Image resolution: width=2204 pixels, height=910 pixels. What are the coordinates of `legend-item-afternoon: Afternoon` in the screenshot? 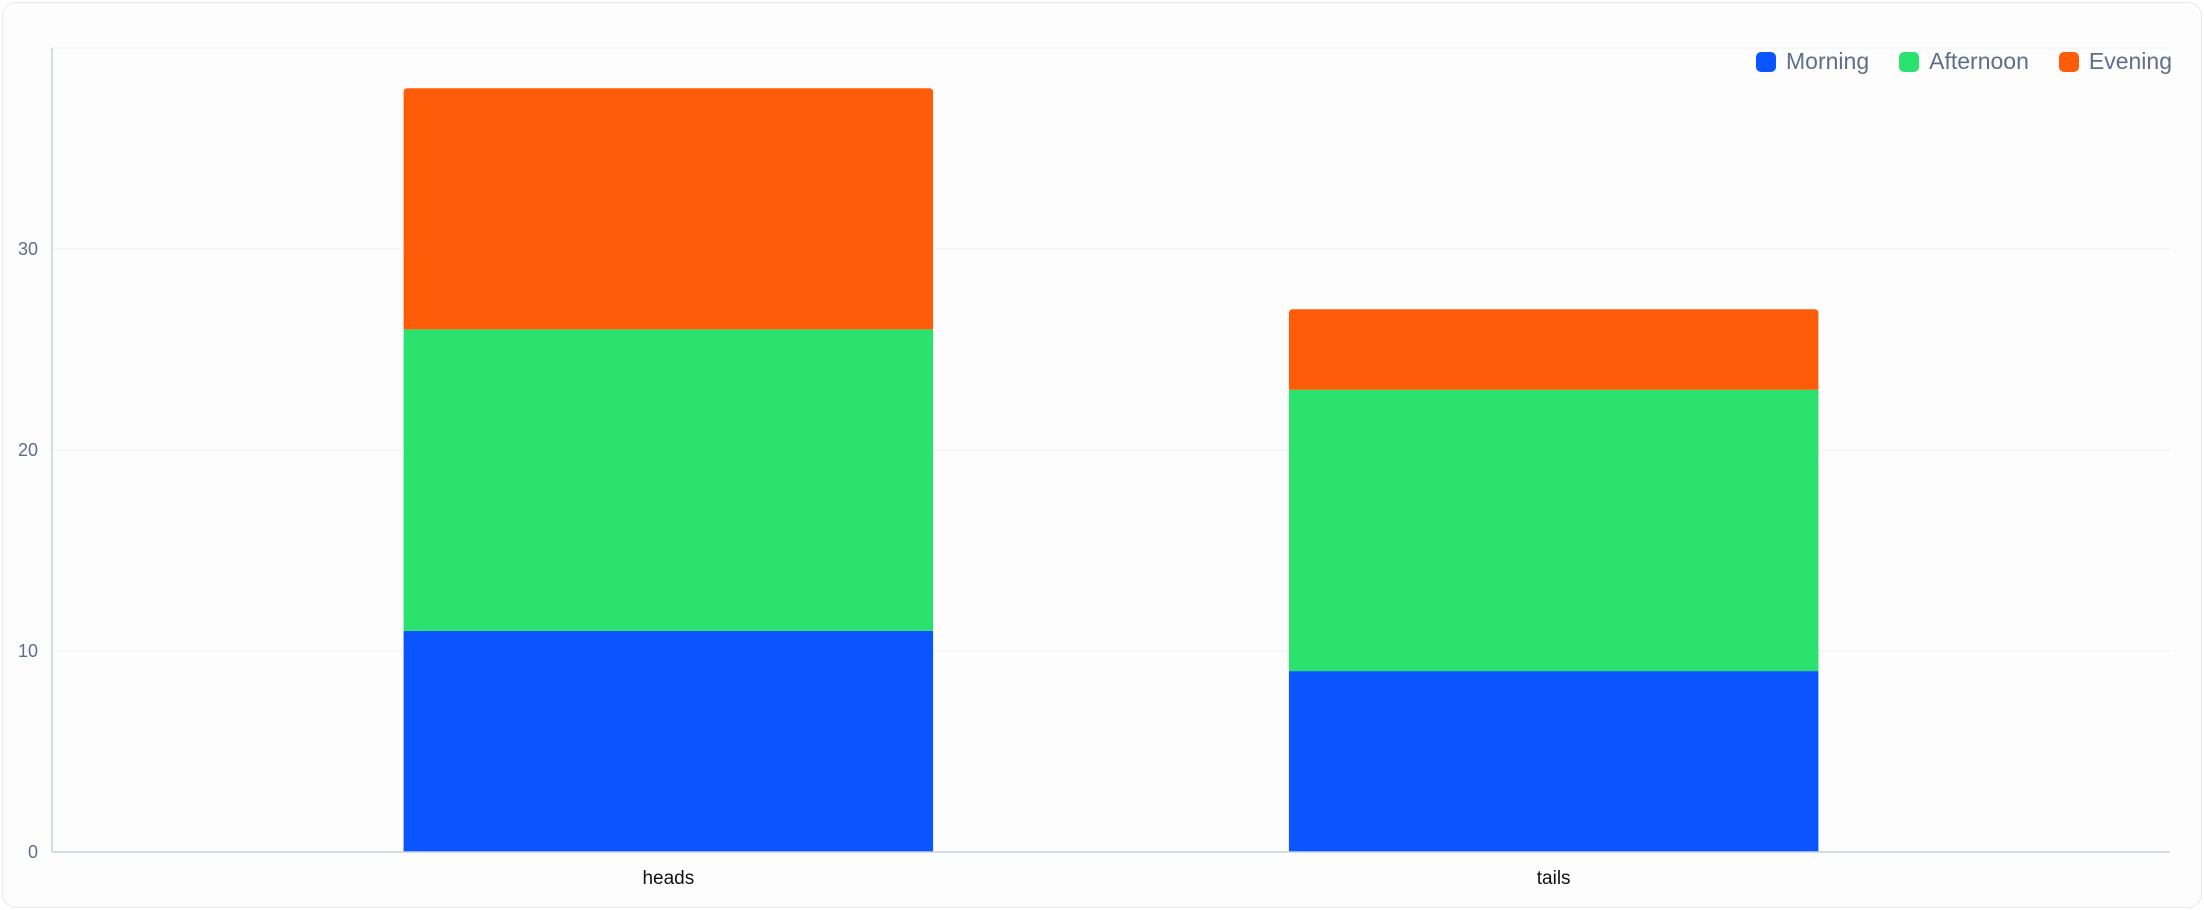 It's located at (1964, 61).